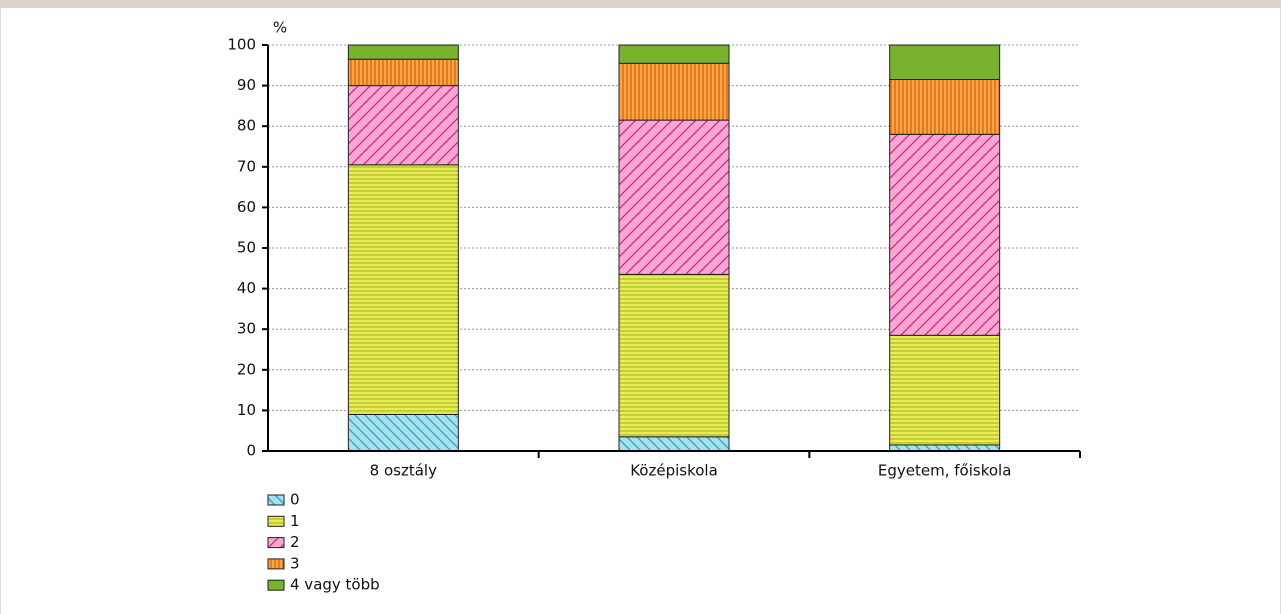 This screenshot has height=614, width=1281. I want to click on legend-label: 0, so click(295, 500).